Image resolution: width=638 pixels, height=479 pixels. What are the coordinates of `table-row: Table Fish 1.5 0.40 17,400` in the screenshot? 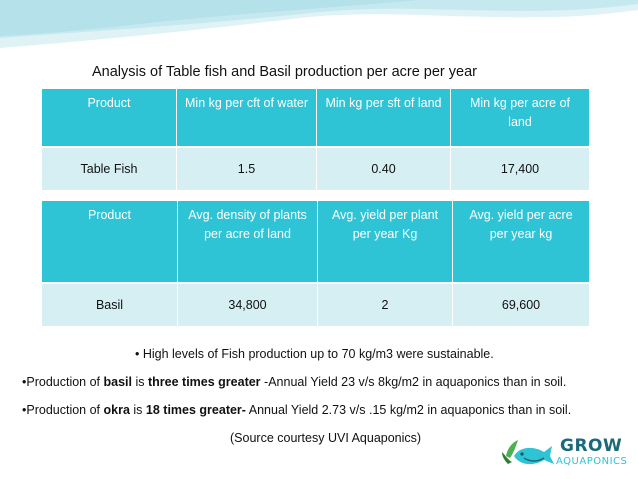 It's located at (315, 168).